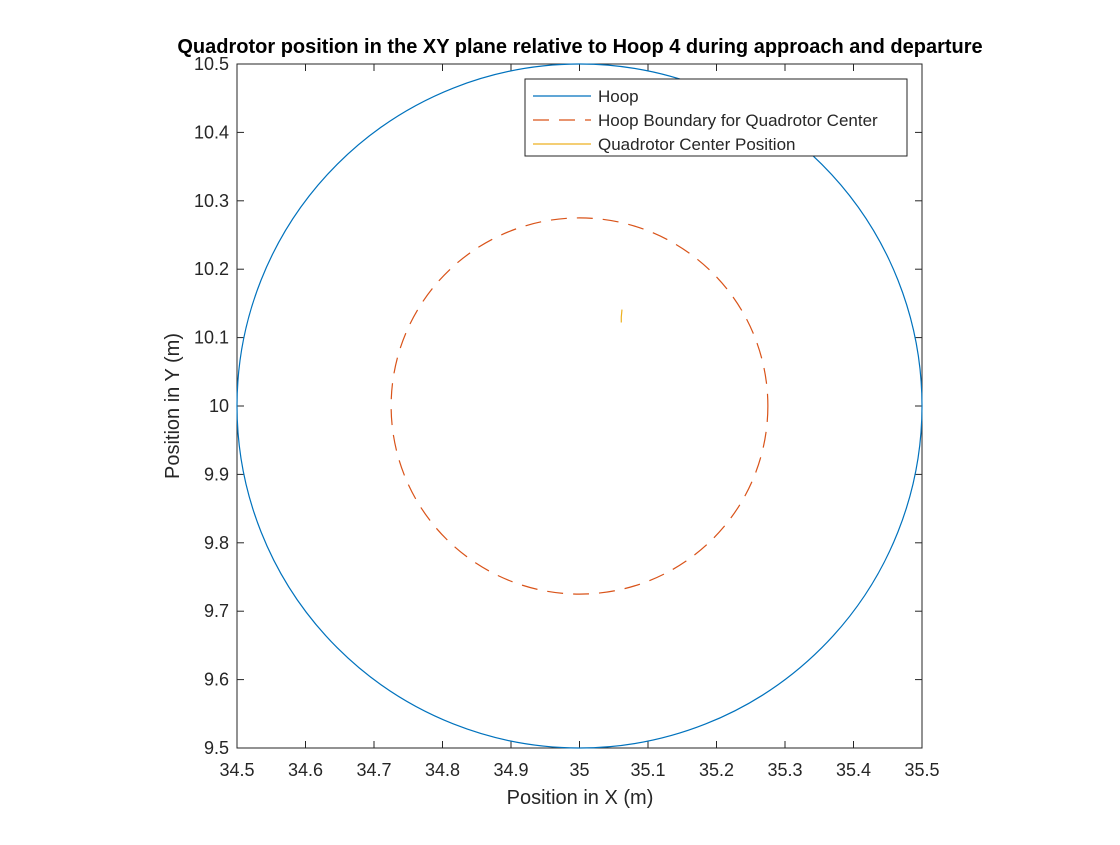 This screenshot has height=845, width=1120. What do you see at coordinates (216, 474) in the screenshot?
I see `y-tick-label: 9.9` at bounding box center [216, 474].